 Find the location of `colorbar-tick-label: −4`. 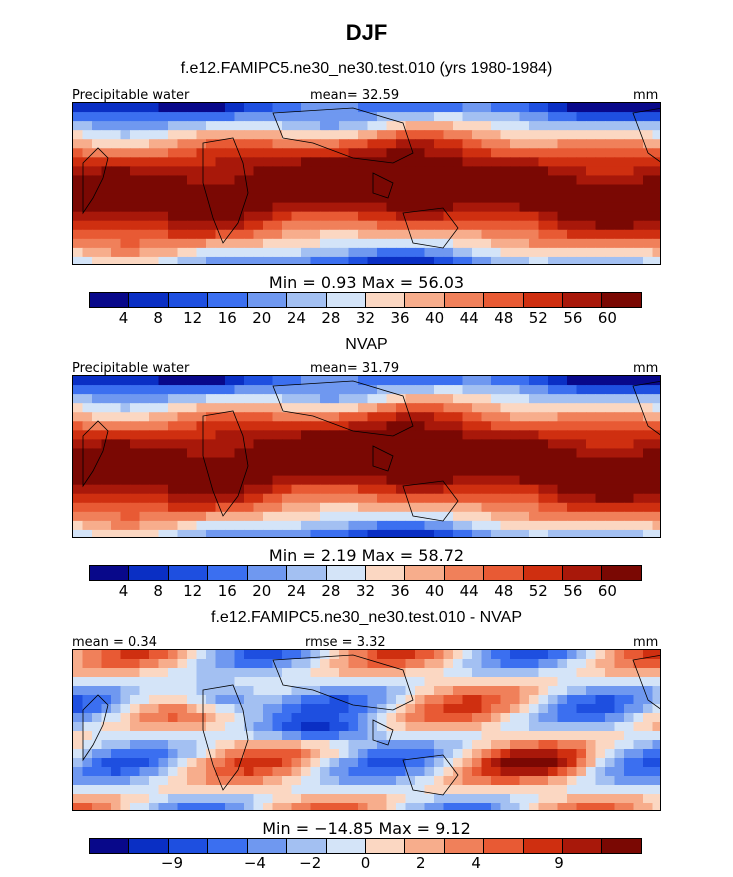

colorbar-tick-label: −4 is located at coordinates (254, 863).